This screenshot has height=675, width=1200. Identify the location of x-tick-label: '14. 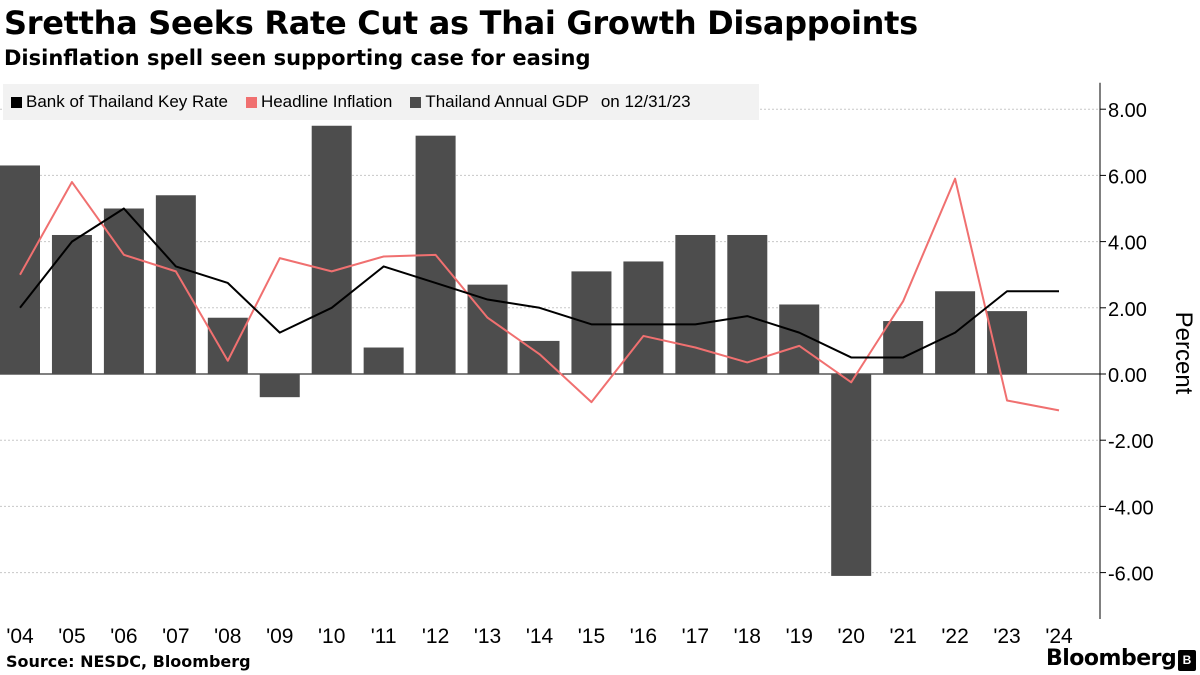
(540, 636).